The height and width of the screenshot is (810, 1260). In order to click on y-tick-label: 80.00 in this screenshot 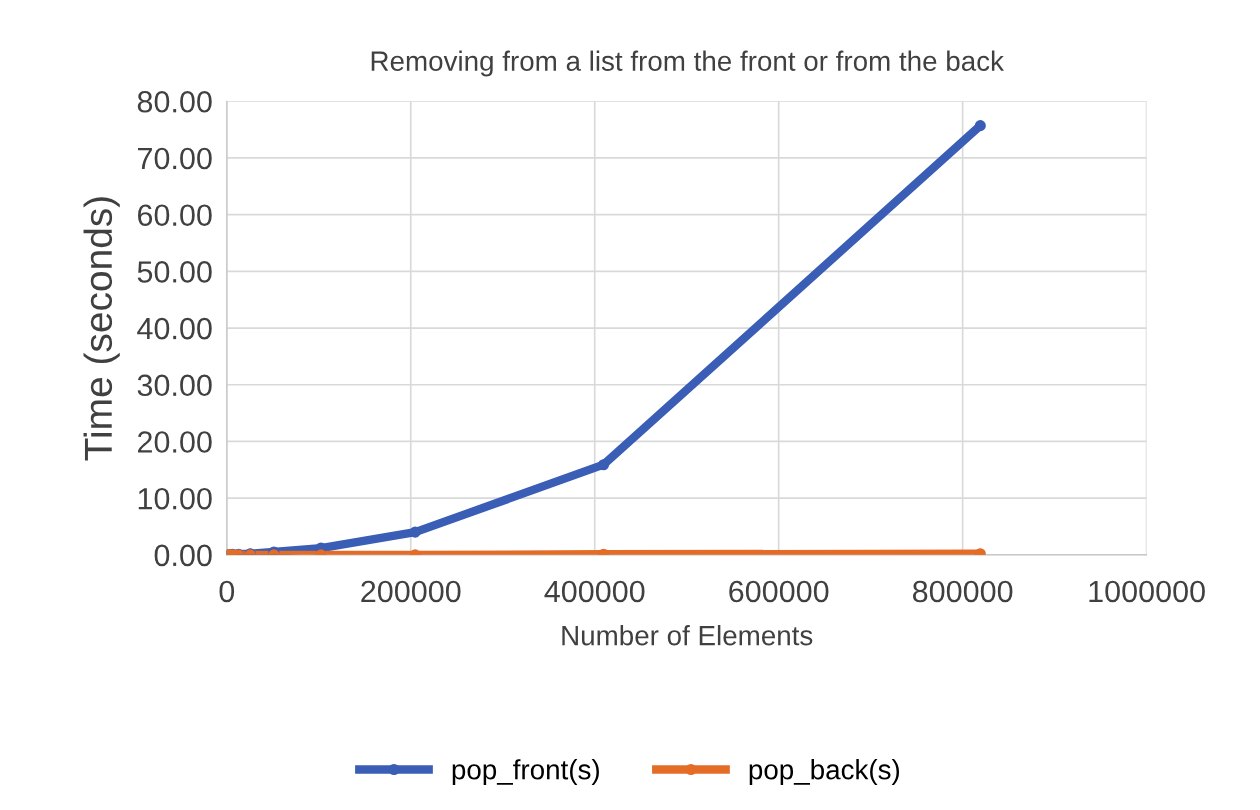, I will do `click(174, 101)`.